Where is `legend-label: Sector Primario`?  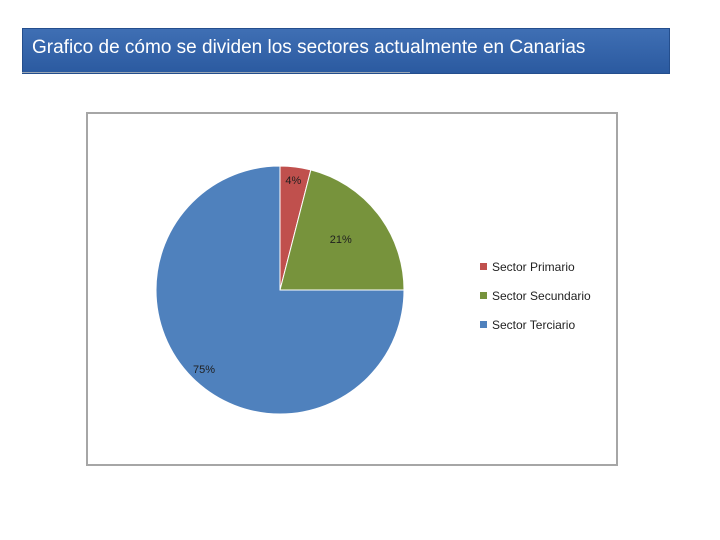
legend-label: Sector Primario is located at coordinates (533, 266).